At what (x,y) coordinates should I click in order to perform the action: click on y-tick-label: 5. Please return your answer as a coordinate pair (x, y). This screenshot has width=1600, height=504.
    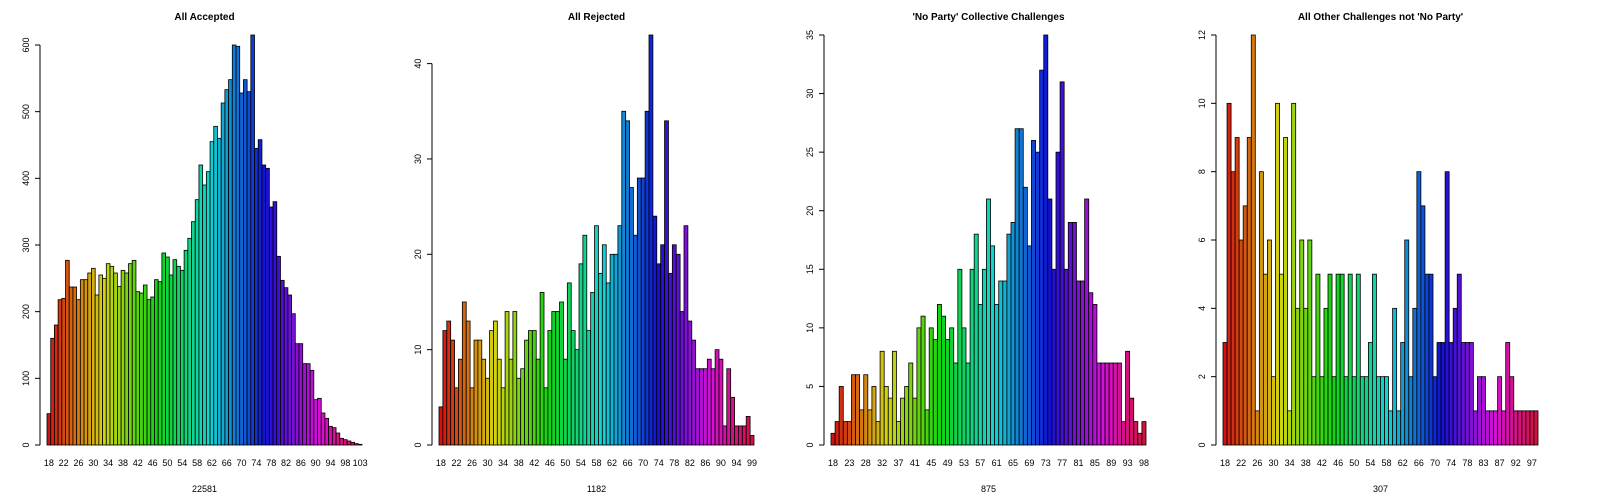
    Looking at the image, I should click on (810, 386).